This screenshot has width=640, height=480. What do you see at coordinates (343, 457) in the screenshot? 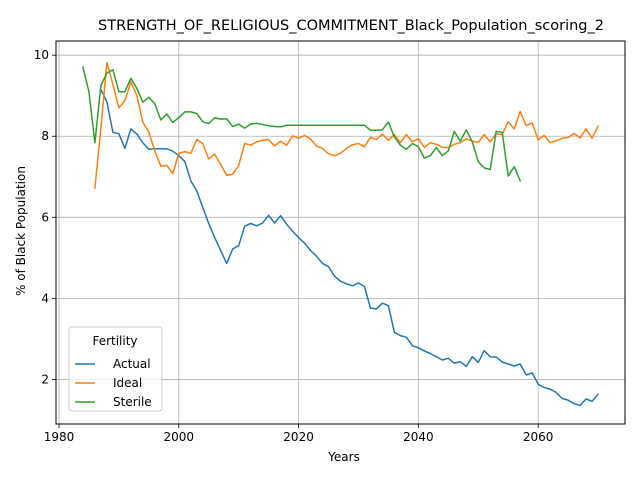
I see `x-axis-label: Years` at bounding box center [343, 457].